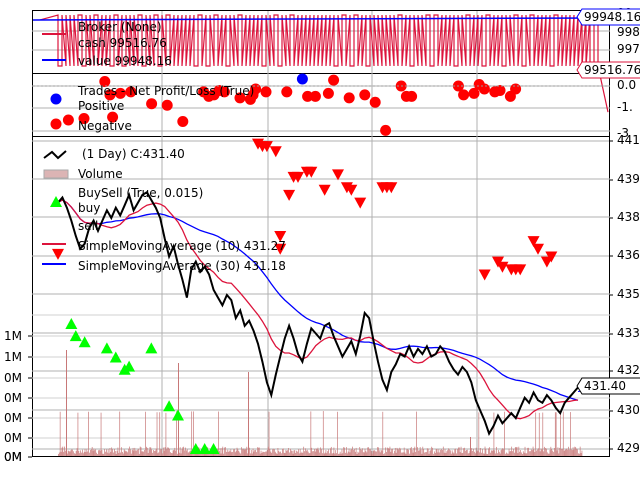 The height and width of the screenshot is (480, 640). I want to click on legend-broker: Broker (None), so click(120, 27).